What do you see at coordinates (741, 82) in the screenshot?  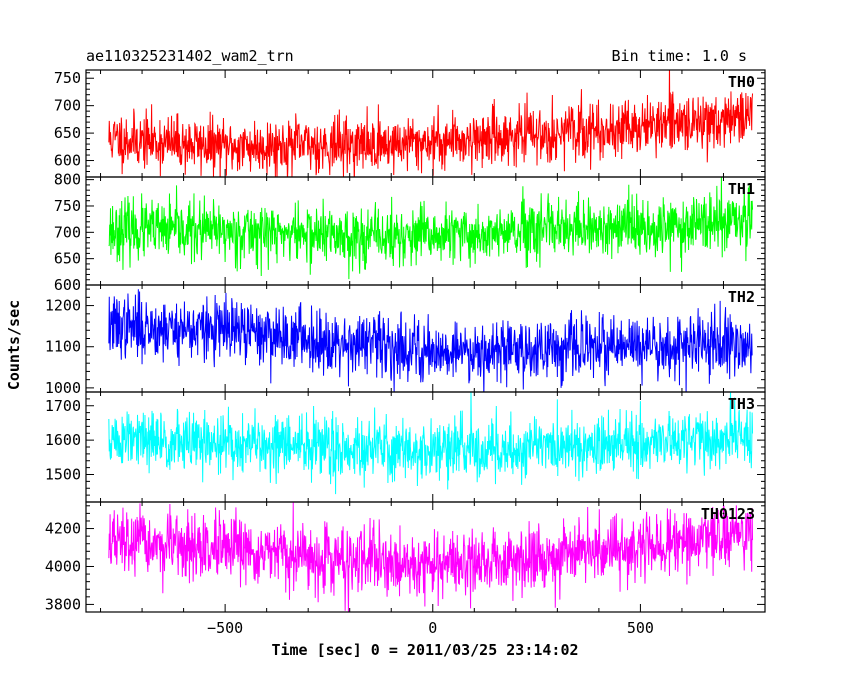 I see `panel-label-th0: TH0` at bounding box center [741, 82].